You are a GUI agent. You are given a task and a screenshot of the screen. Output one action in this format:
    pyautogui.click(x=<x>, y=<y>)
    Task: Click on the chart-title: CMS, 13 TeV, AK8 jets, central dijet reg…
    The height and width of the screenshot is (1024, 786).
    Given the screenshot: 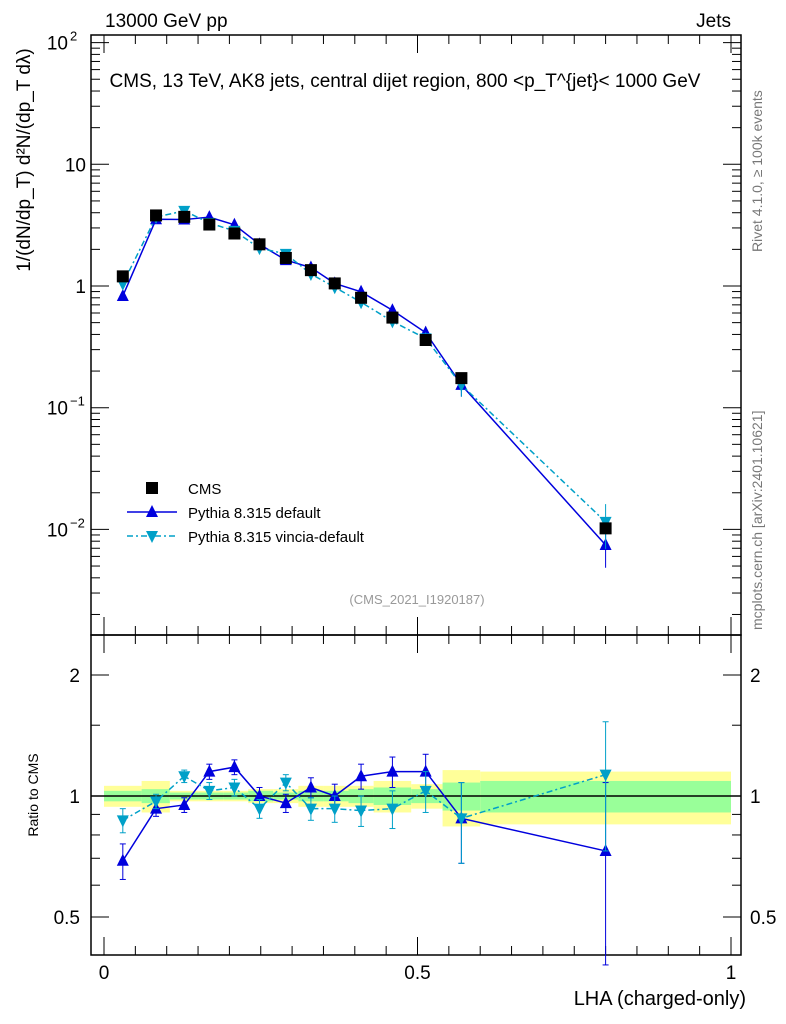 What is the action you would take?
    pyautogui.click(x=405, y=81)
    